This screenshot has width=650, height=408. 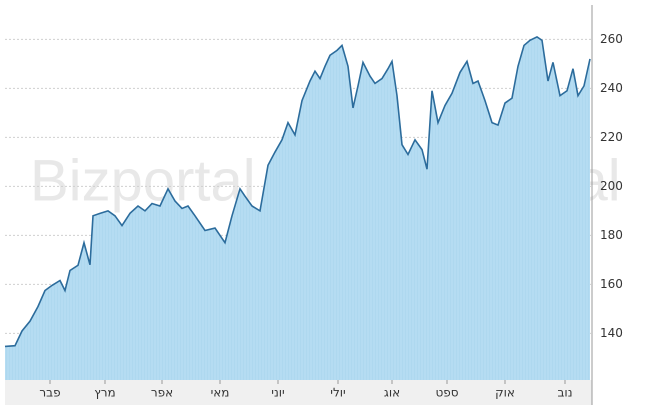 What do you see at coordinates (220, 393) in the screenshot?
I see `x-tick-label: מאי` at bounding box center [220, 393].